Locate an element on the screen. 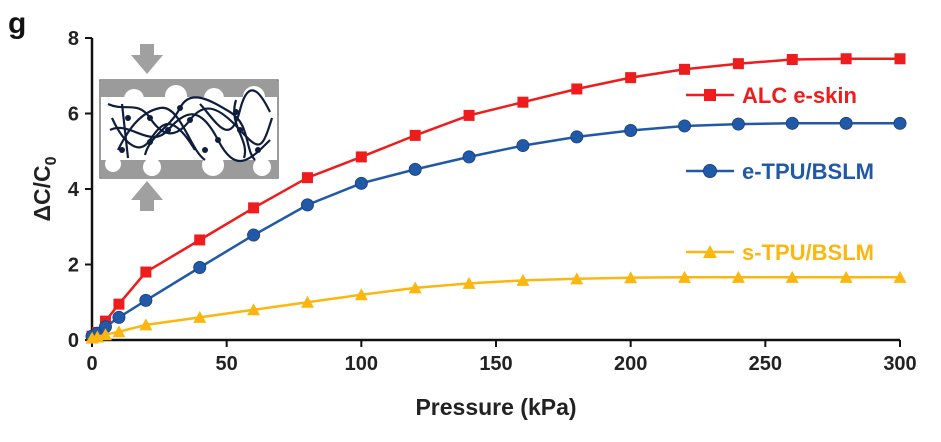 Image resolution: width=941 pixels, height=442 pixels. x-tick-label: 100 is located at coordinates (361, 364).